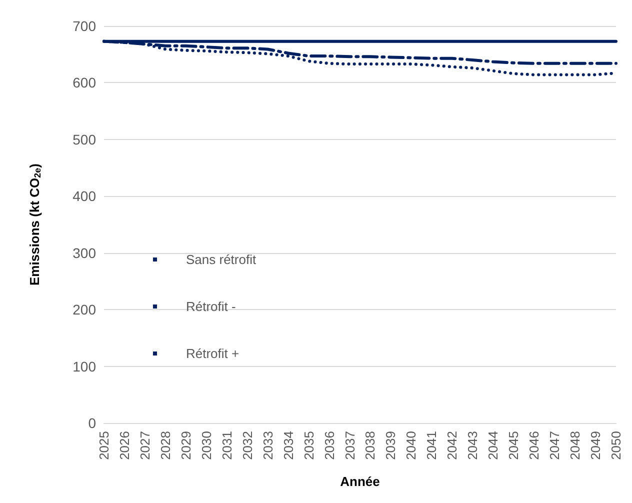 The width and height of the screenshot is (632, 503). Describe the element at coordinates (554, 445) in the screenshot. I see `x-tick-label: 2047` at that location.